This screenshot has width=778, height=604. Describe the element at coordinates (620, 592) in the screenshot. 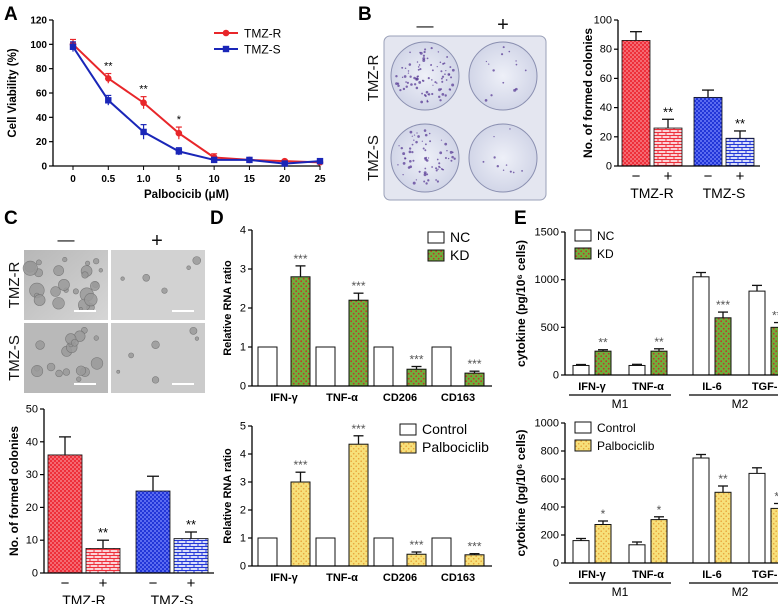

I see `group-label: M1` at that location.